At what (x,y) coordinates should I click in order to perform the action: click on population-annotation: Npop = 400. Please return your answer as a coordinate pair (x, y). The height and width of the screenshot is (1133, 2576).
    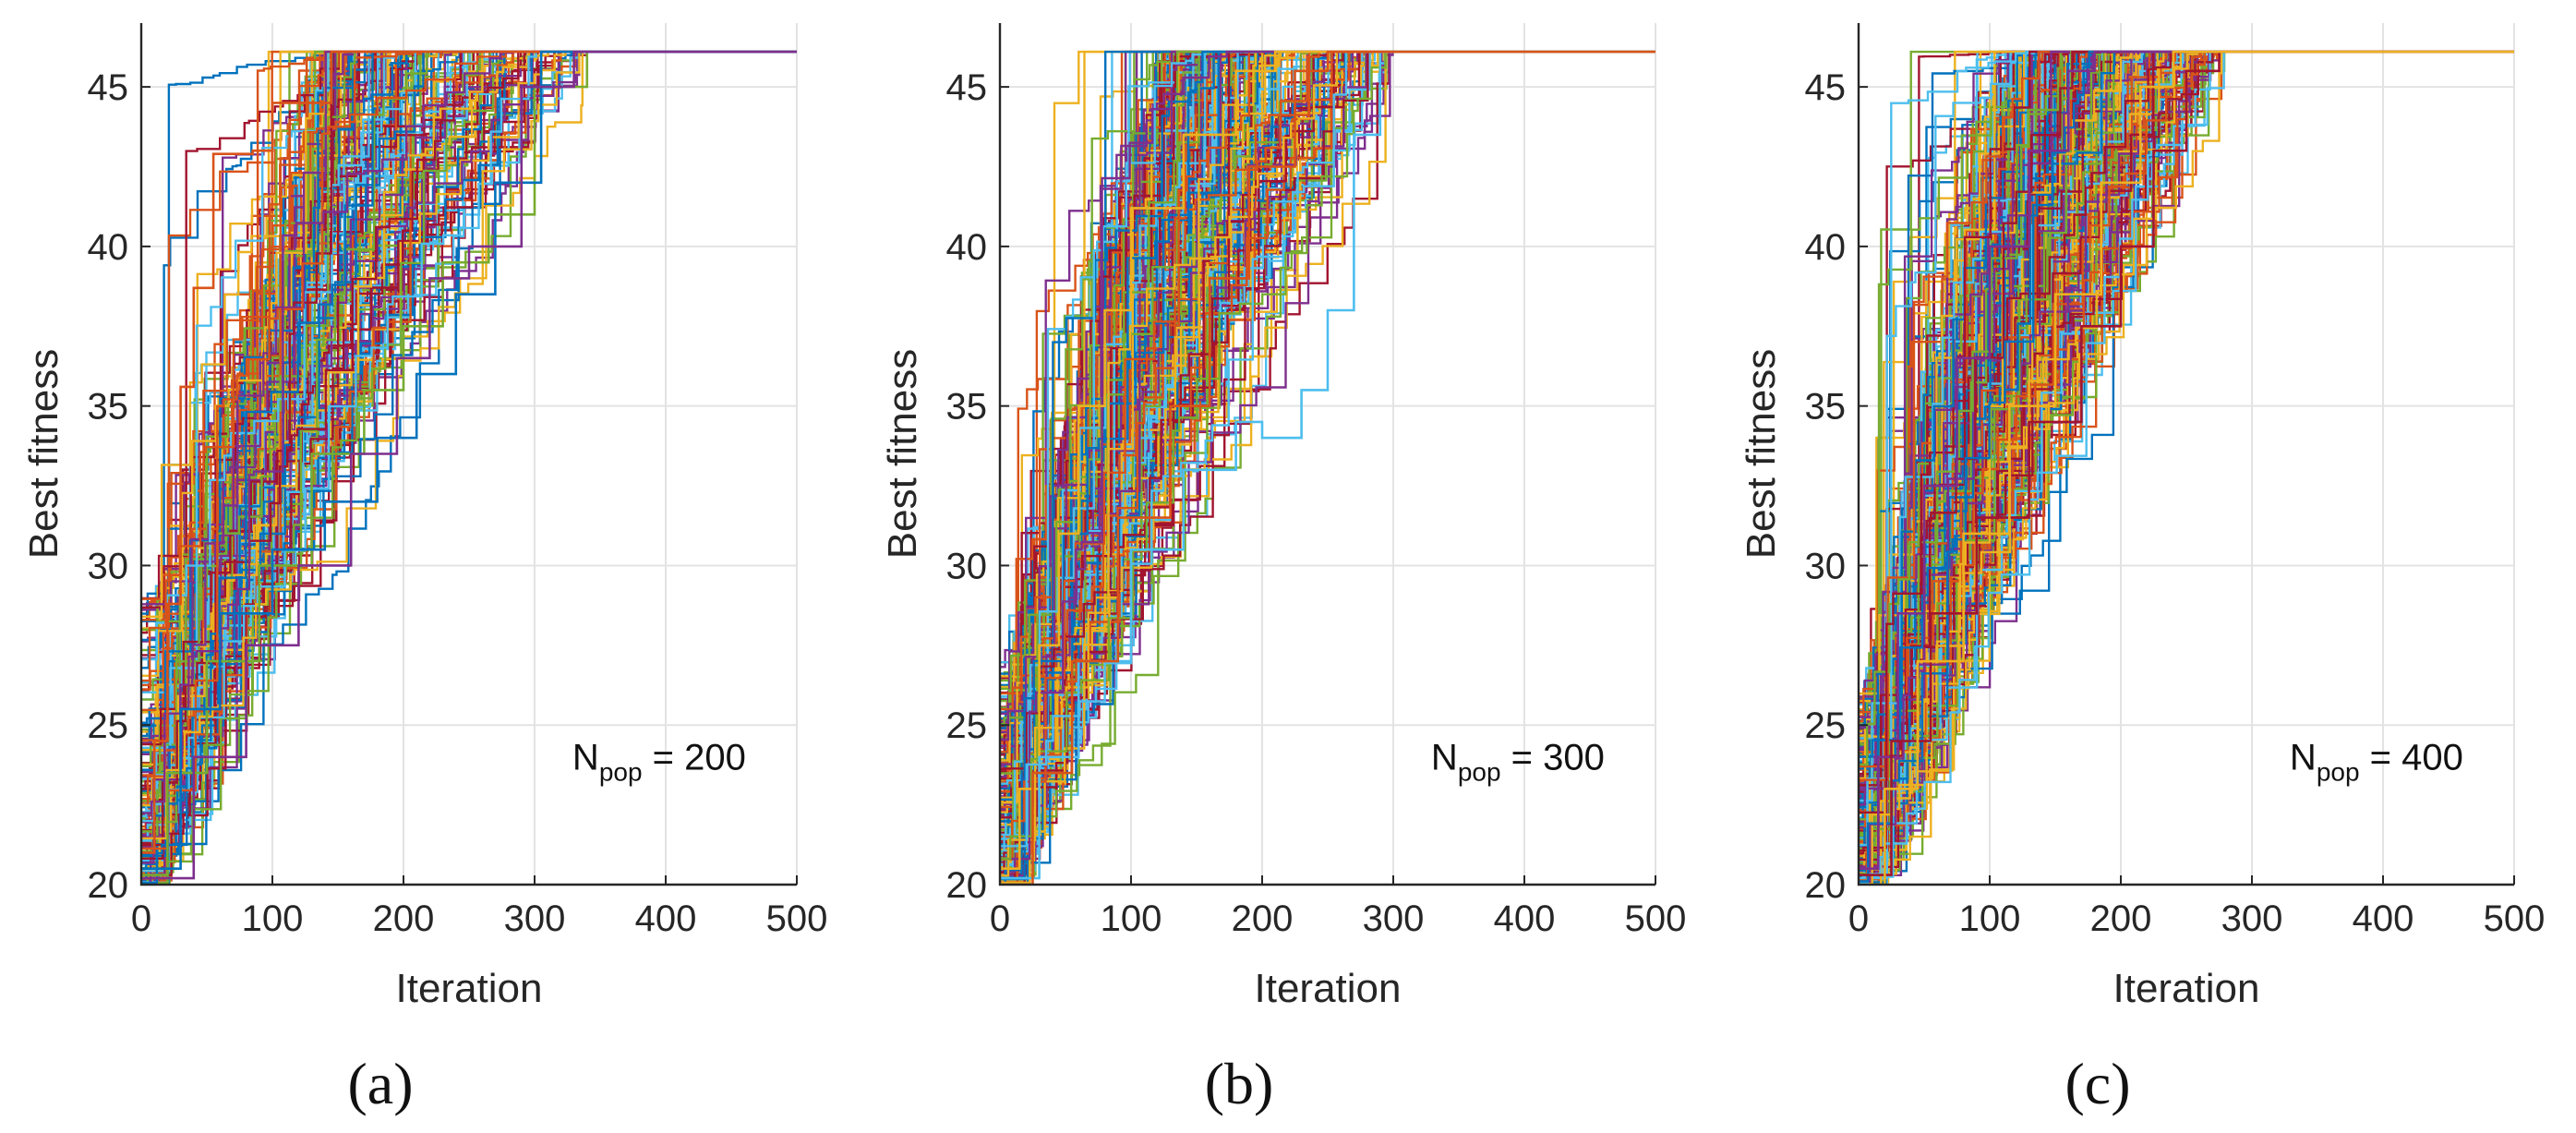
    Looking at the image, I should click on (2376, 762).